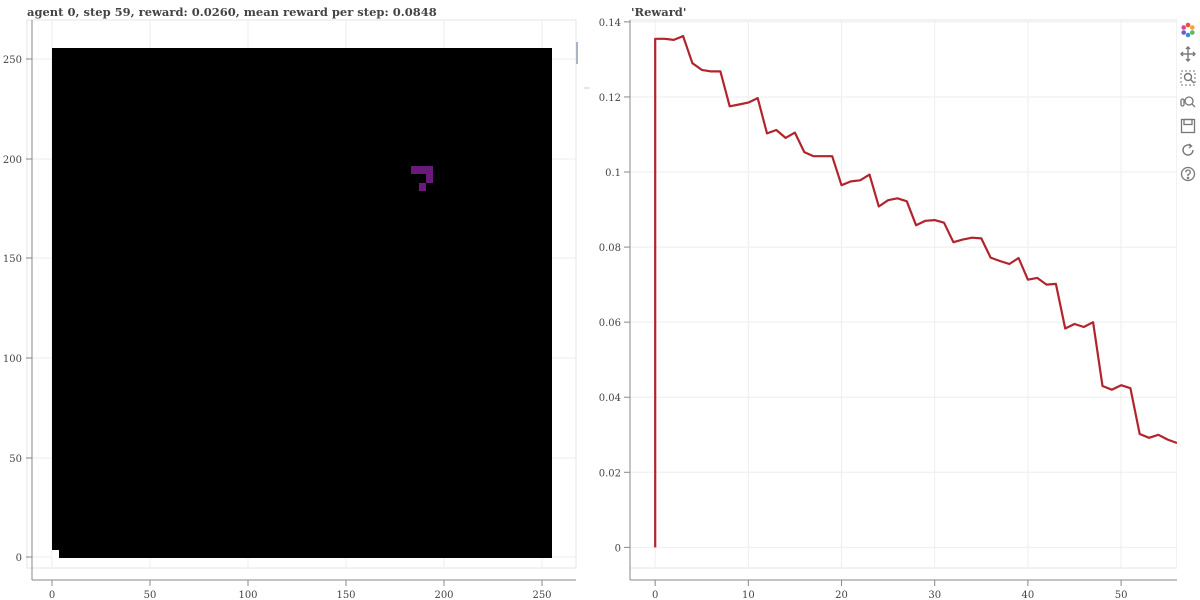  What do you see at coordinates (1121, 595) in the screenshot?
I see `reward-x-tick-label: 50` at bounding box center [1121, 595].